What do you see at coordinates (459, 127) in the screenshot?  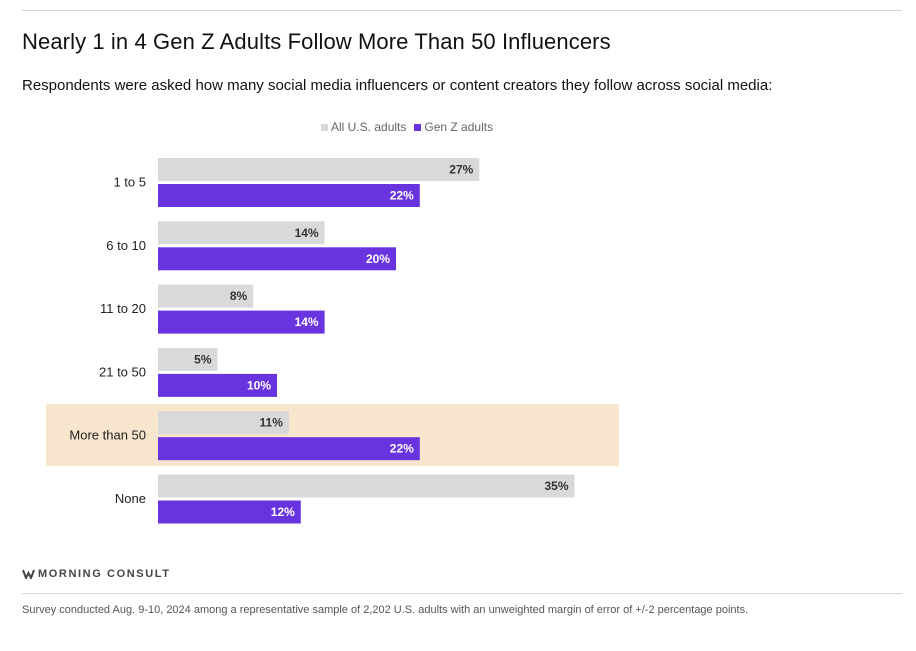 I see `legend-label-gen-z: Gen Z adults` at bounding box center [459, 127].